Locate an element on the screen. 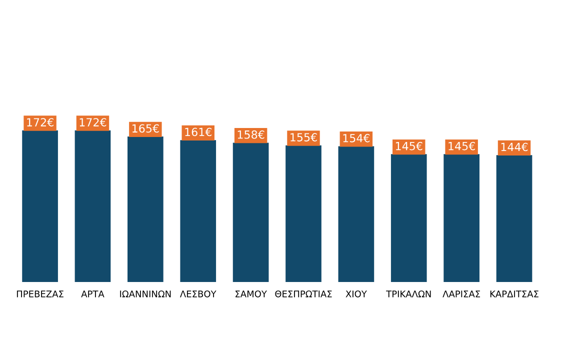 The height and width of the screenshot is (341, 568). data-label: 154€ is located at coordinates (356, 138).